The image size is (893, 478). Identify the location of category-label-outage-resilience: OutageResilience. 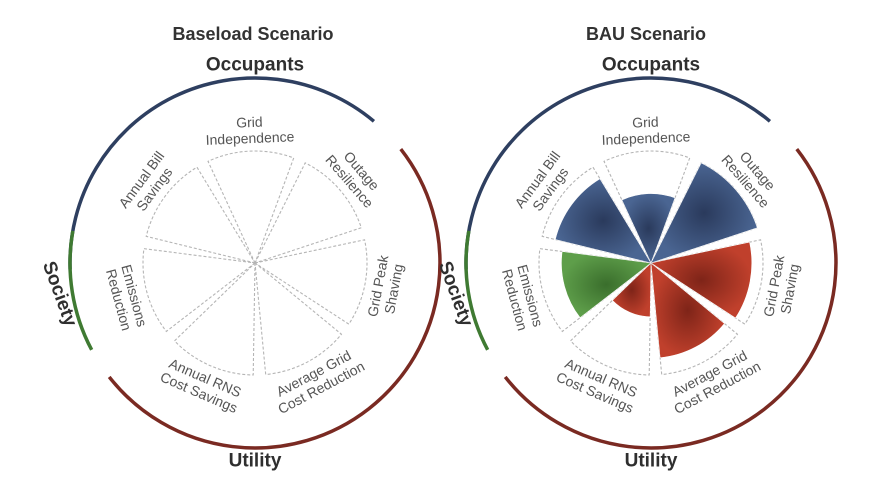
(355, 176).